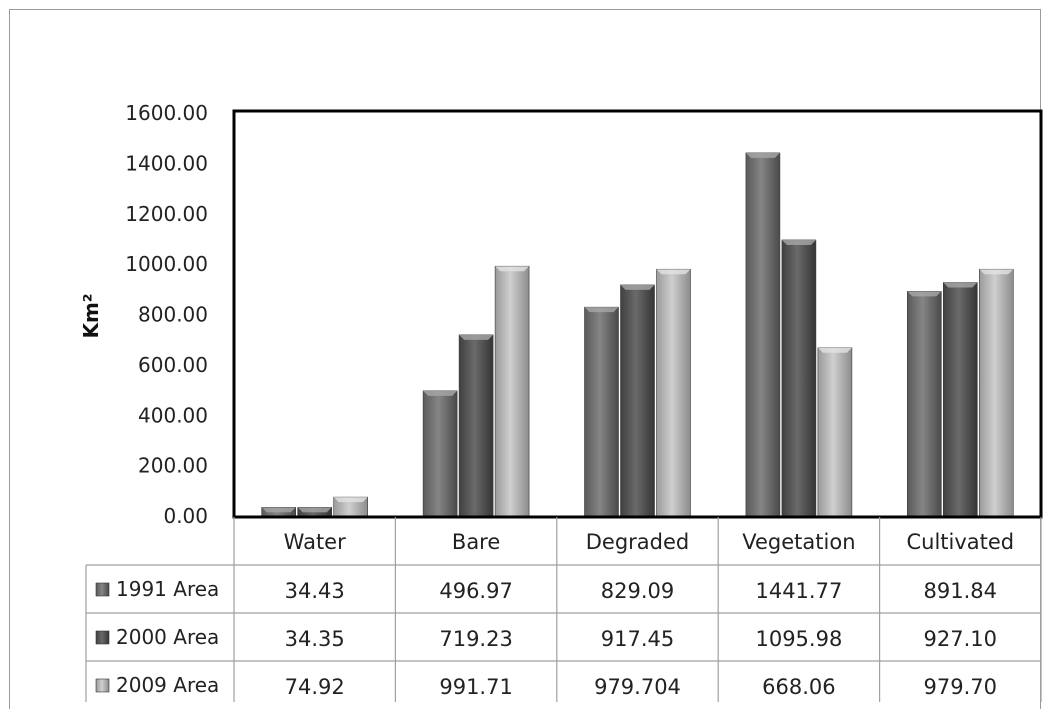 The image size is (1044, 709). Describe the element at coordinates (960, 639) in the screenshot. I see `data-table-cell: 927.10` at that location.